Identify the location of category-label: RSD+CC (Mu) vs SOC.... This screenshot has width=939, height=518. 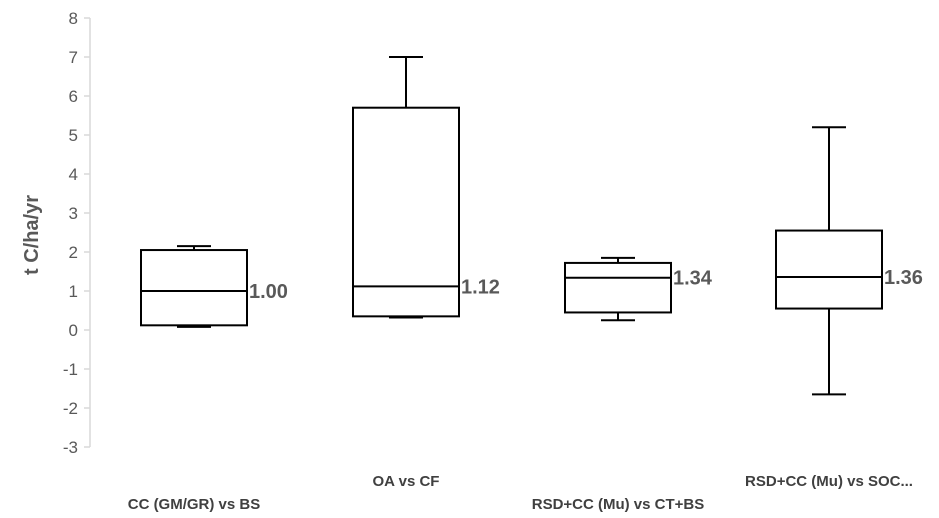
(829, 481).